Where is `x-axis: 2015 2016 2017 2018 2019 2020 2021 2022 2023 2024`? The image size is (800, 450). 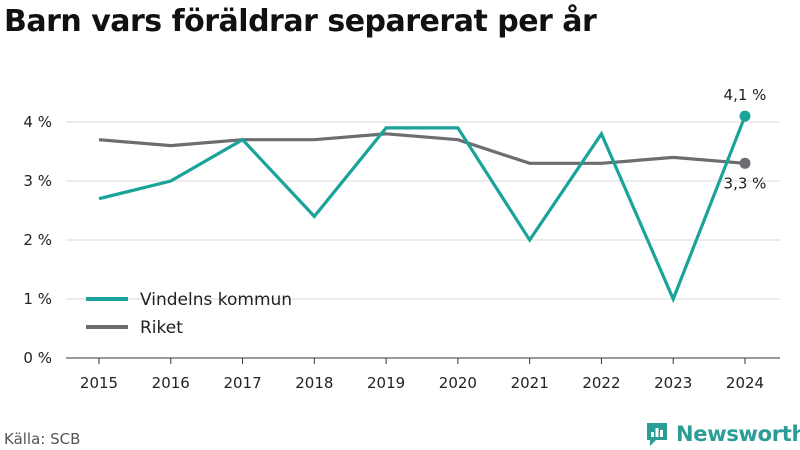
x-axis: 2015 2016 2017 2018 2019 2020 2021 2022 2023 2024 is located at coordinates (423, 374).